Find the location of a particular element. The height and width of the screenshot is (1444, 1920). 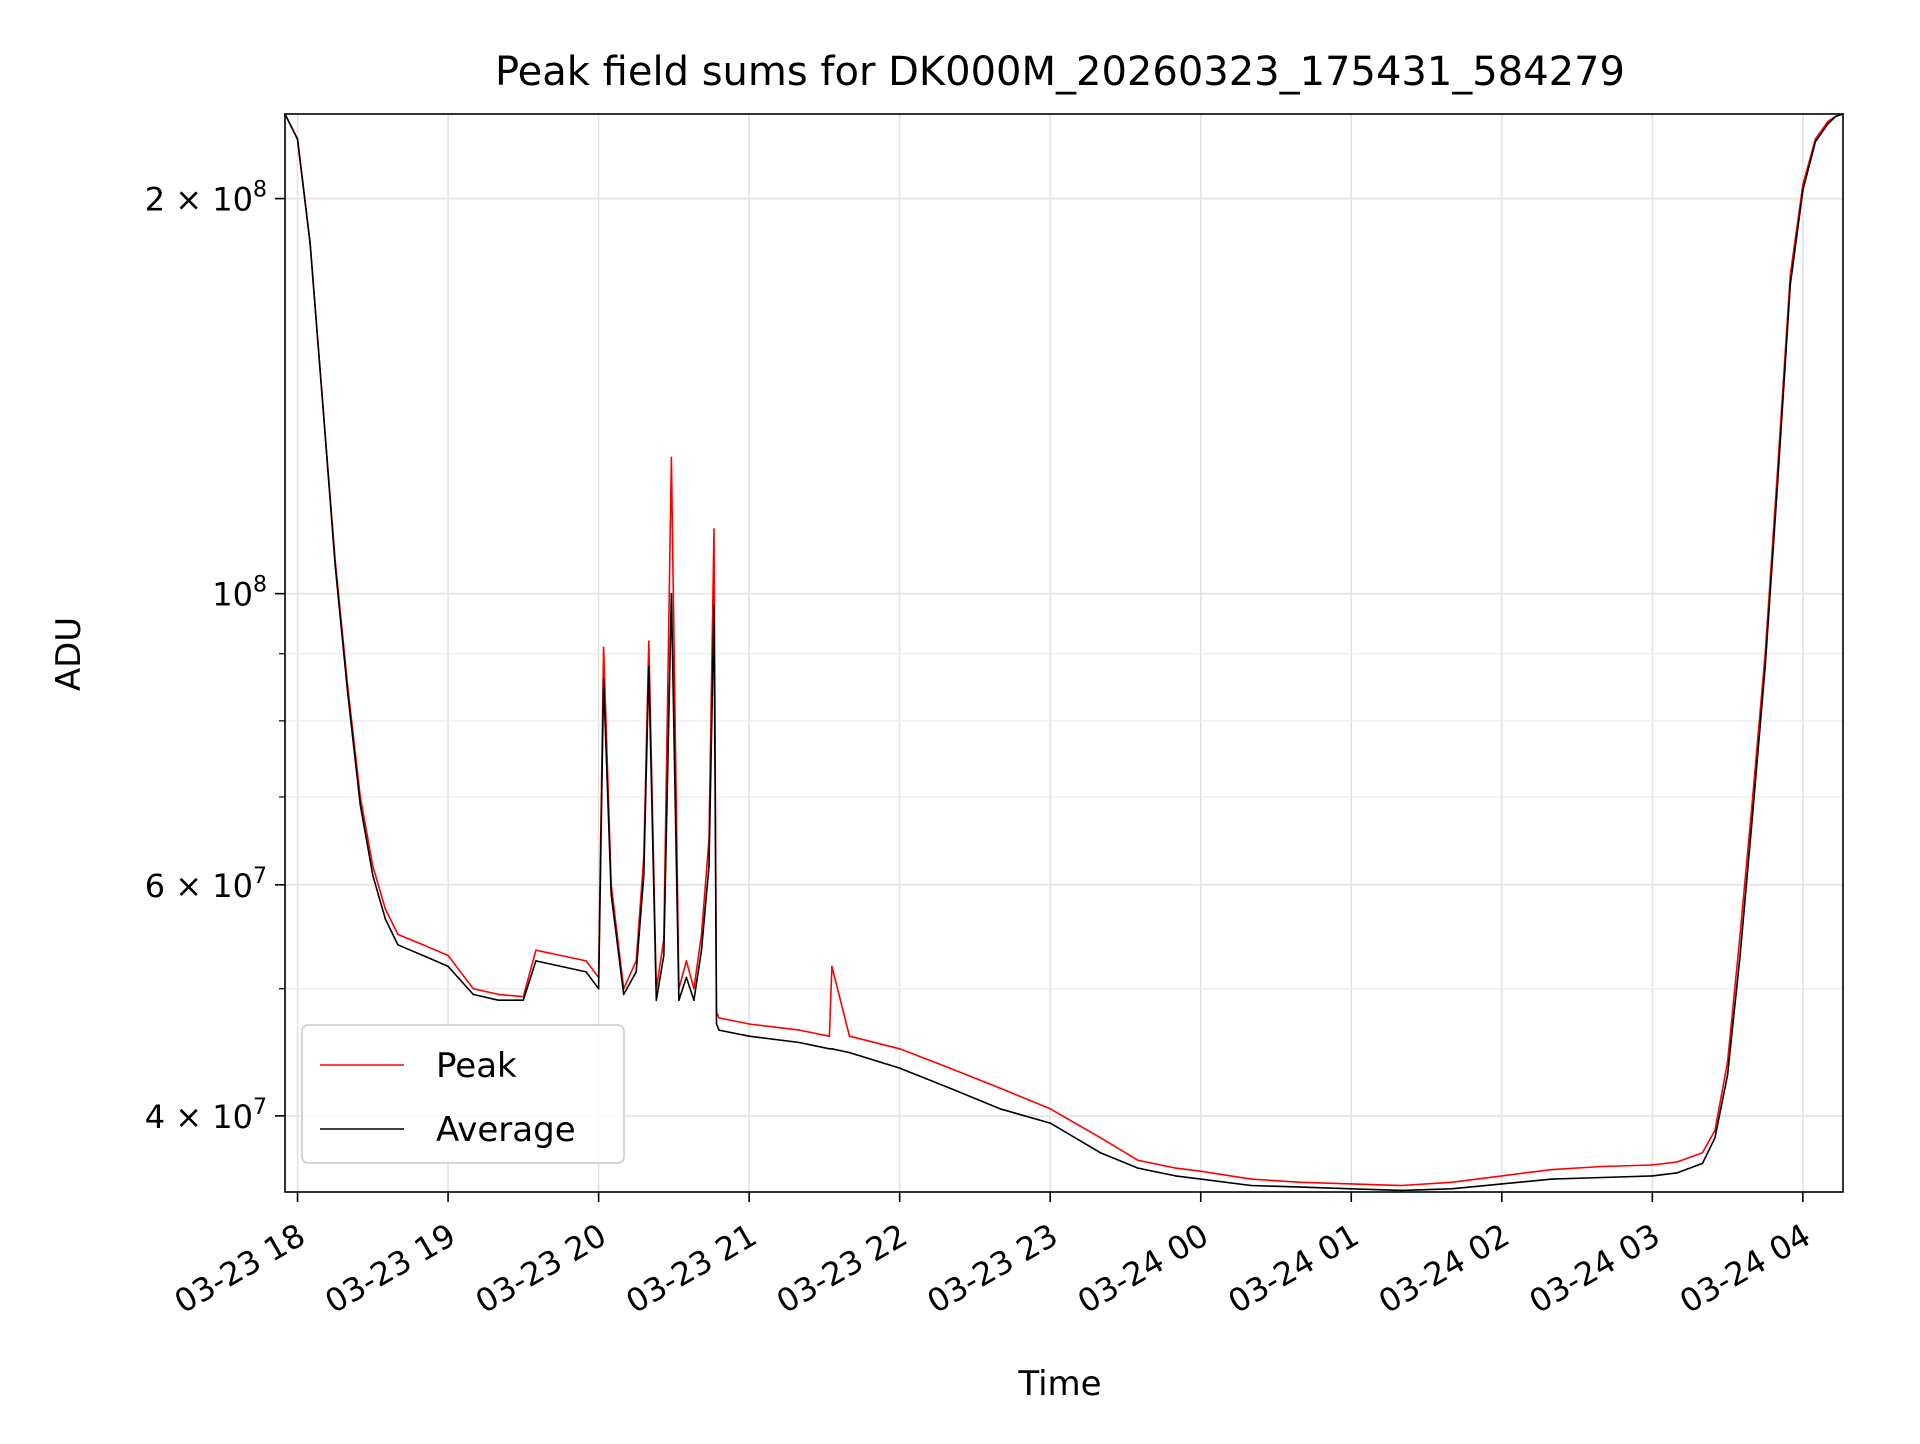

chart-legend: Peak Average is located at coordinates (463, 1094).